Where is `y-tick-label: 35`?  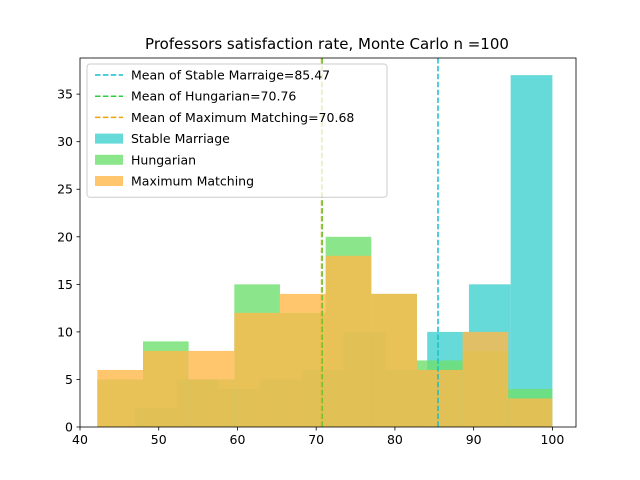
y-tick-label: 35 is located at coordinates (65, 94).